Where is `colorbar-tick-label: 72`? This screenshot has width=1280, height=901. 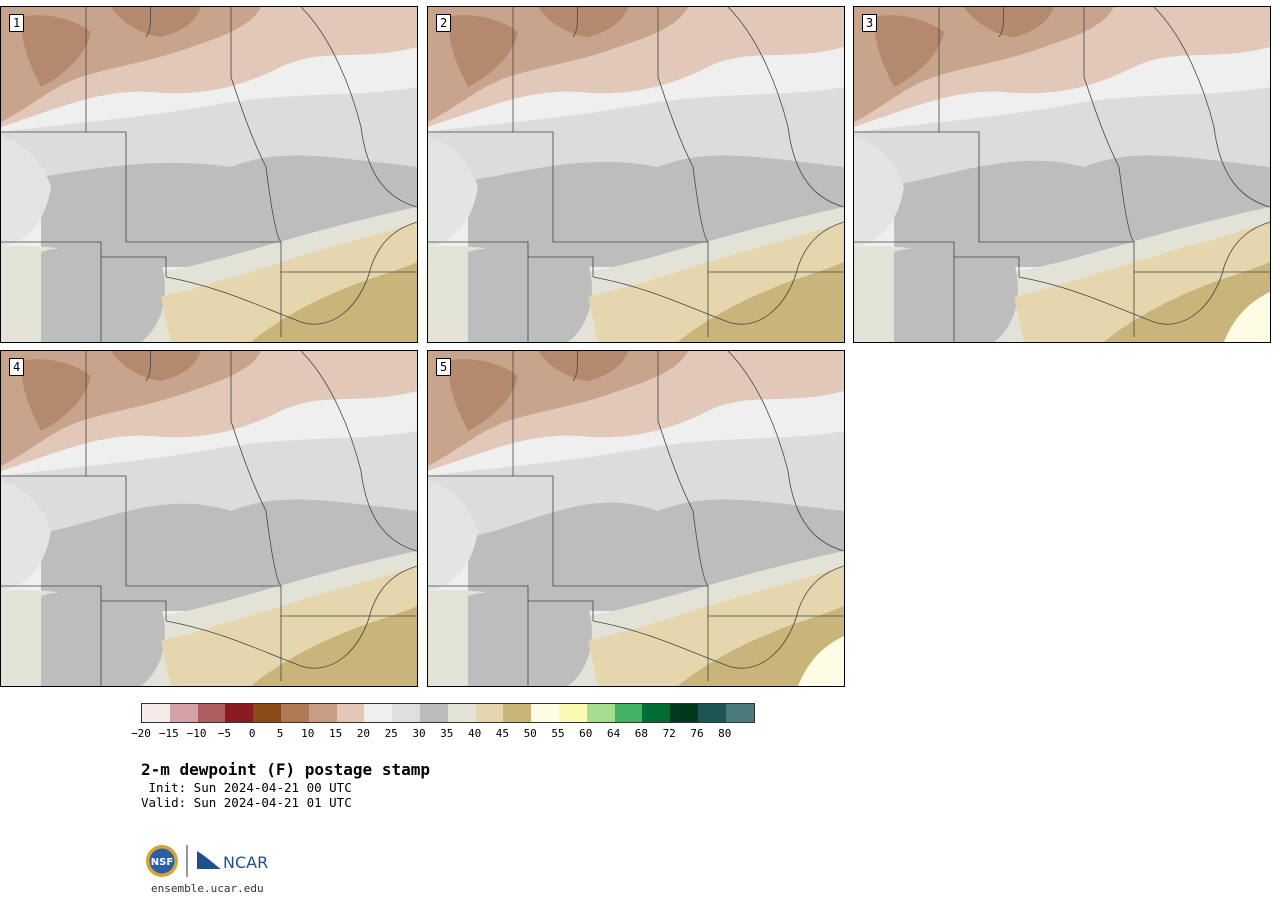 colorbar-tick-label: 72 is located at coordinates (669, 733).